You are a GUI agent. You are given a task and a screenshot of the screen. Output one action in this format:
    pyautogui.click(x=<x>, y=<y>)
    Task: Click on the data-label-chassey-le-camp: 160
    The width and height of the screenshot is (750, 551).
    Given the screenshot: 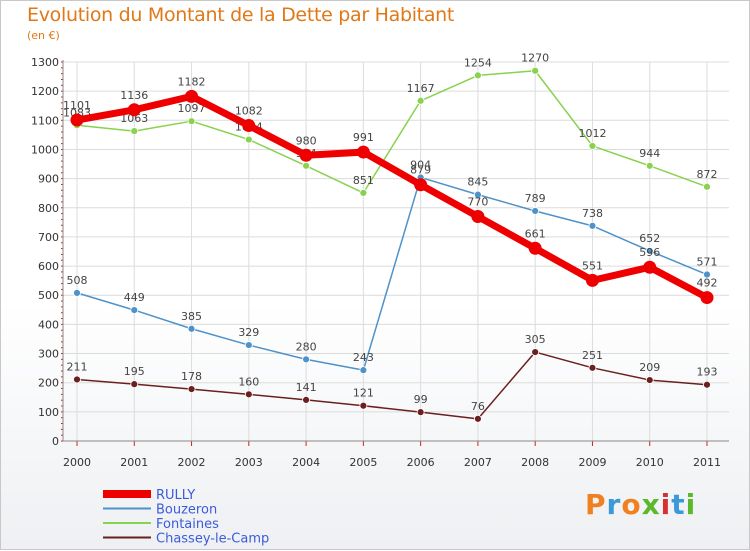 What is the action you would take?
    pyautogui.click(x=248, y=381)
    